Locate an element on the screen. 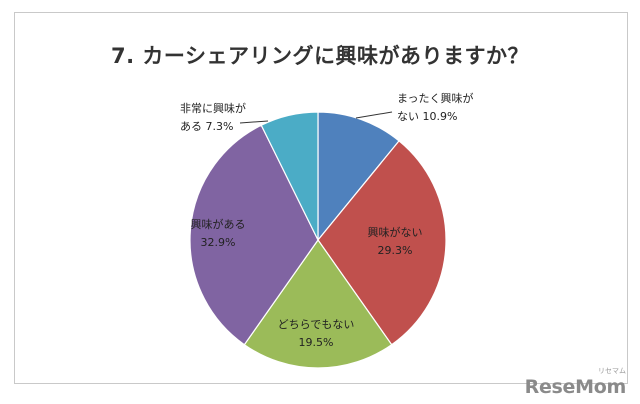  slice-label-1: 興味がない 29.3% is located at coordinates (395, 241).